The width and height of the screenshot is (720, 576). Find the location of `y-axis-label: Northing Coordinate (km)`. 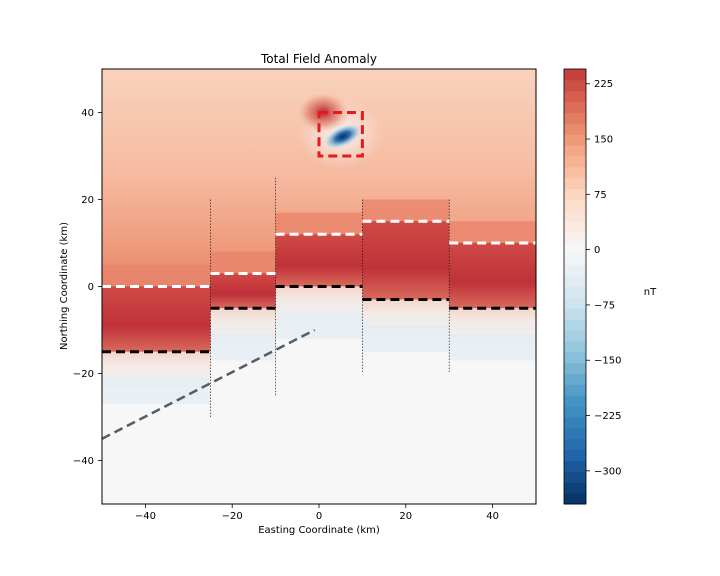

y-axis-label: Northing Coordinate (km) is located at coordinates (64, 286).